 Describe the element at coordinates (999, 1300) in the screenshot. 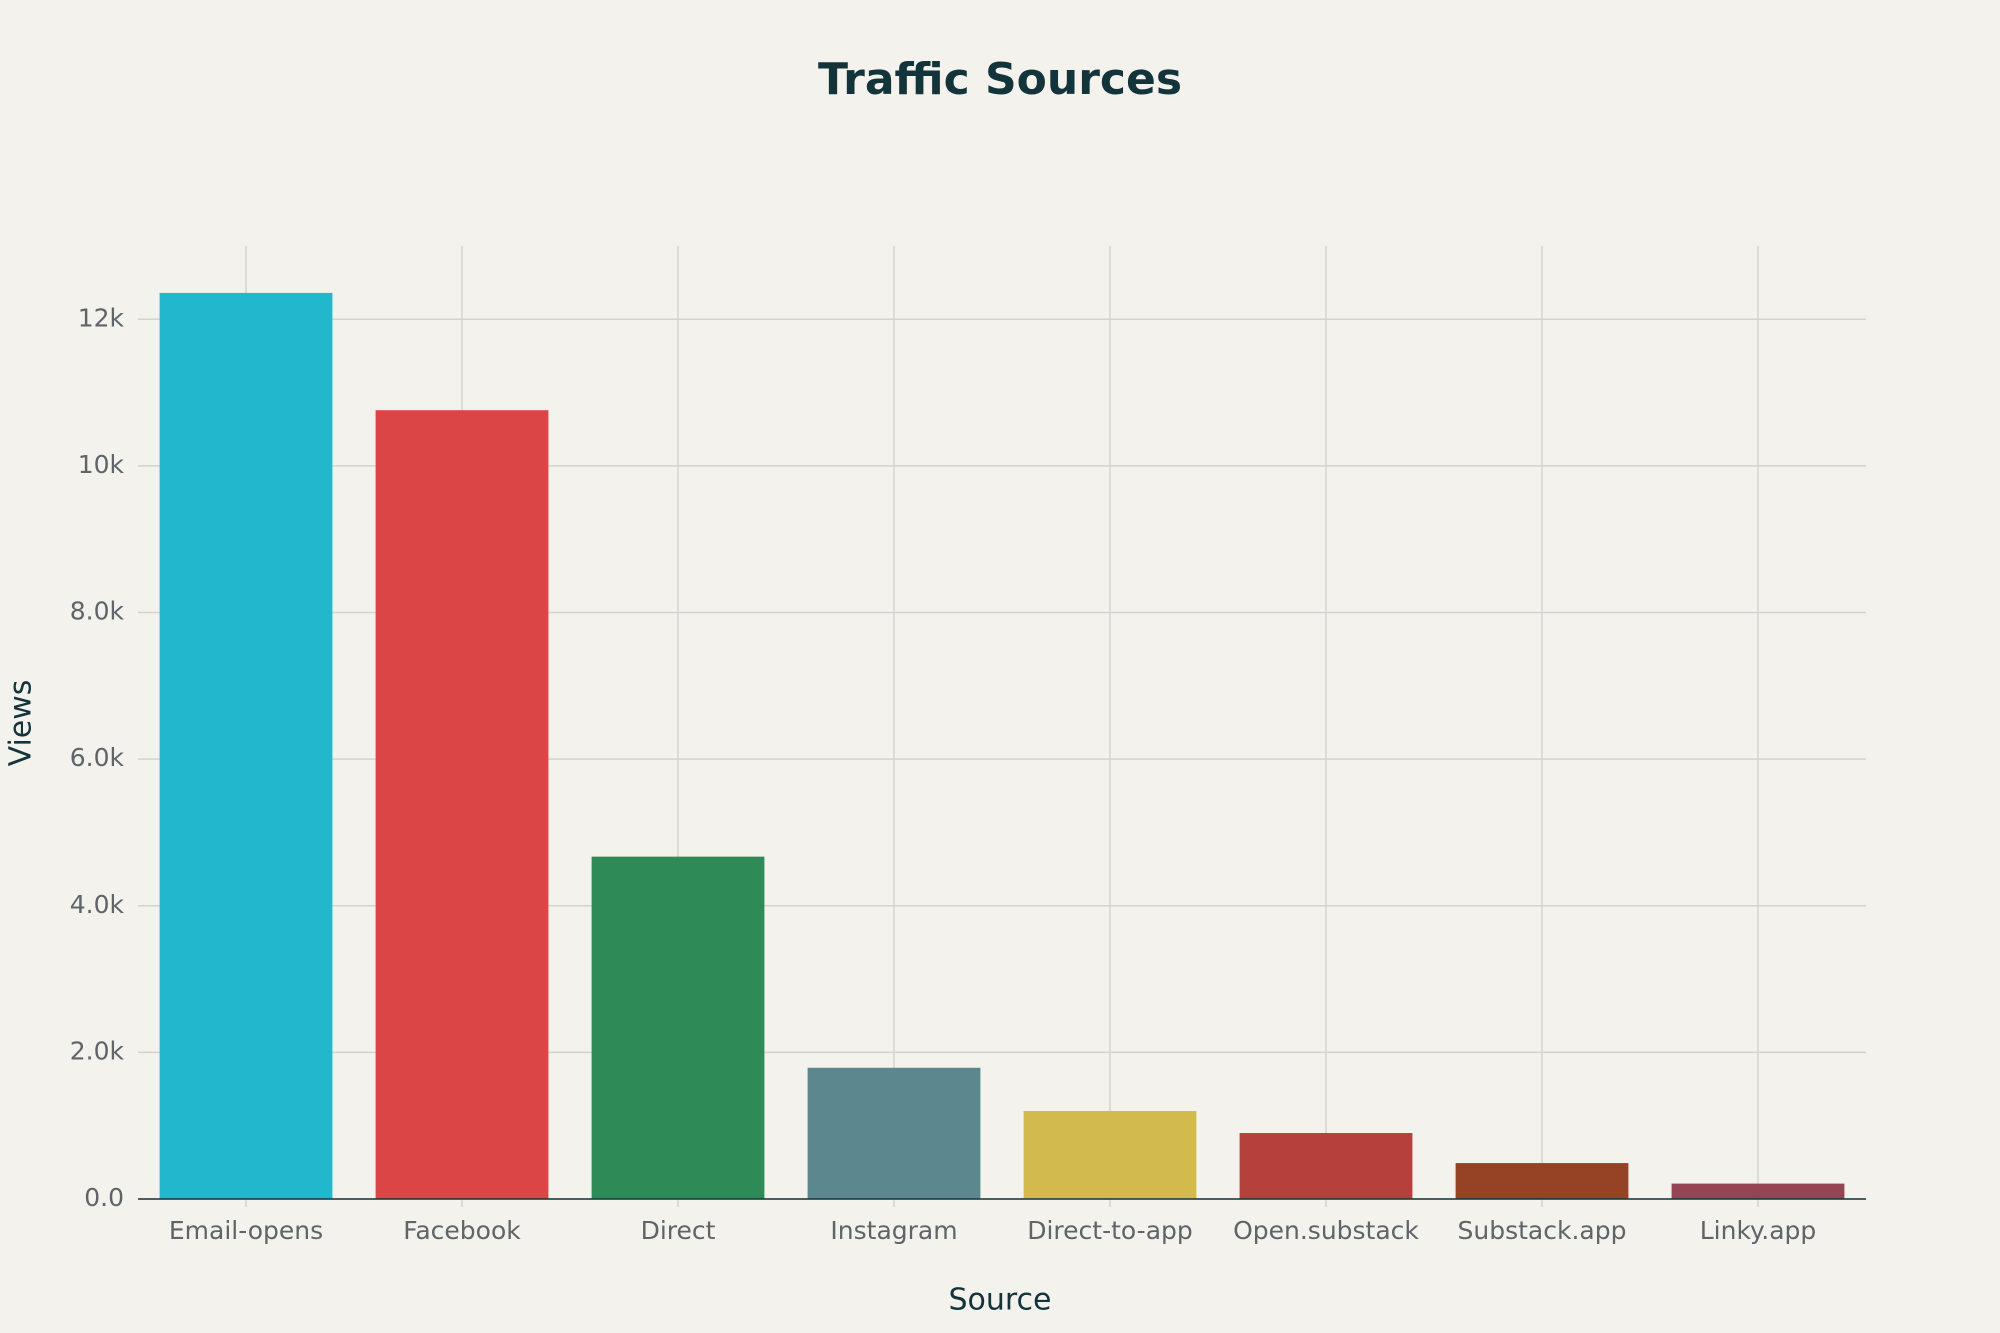

I see `x-axis-title: Source` at that location.